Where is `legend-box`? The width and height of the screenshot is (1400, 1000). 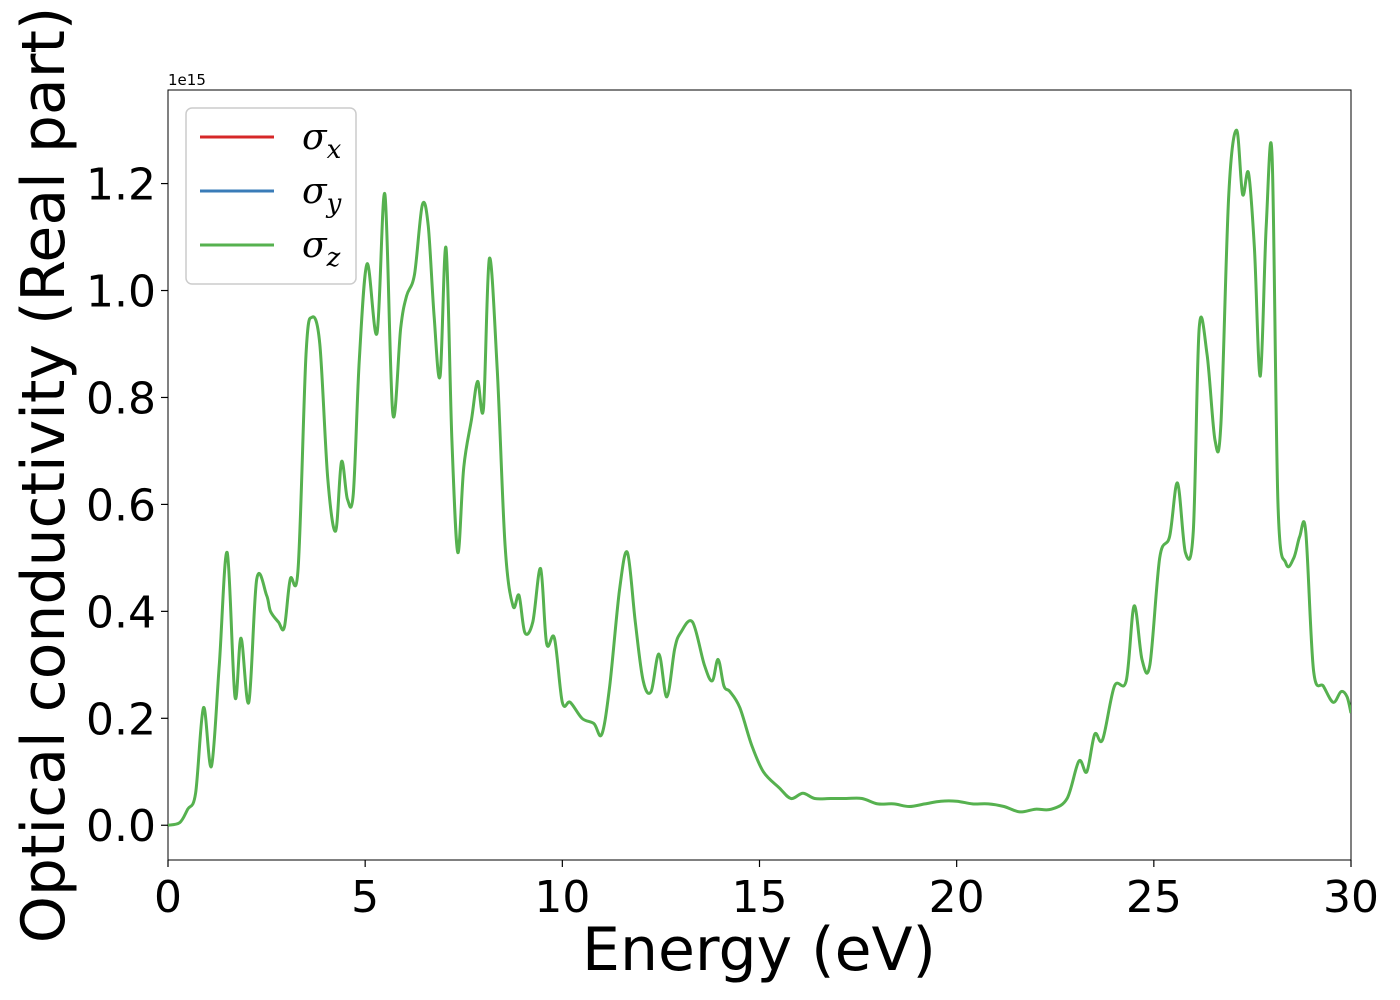 legend-box is located at coordinates (271, 196).